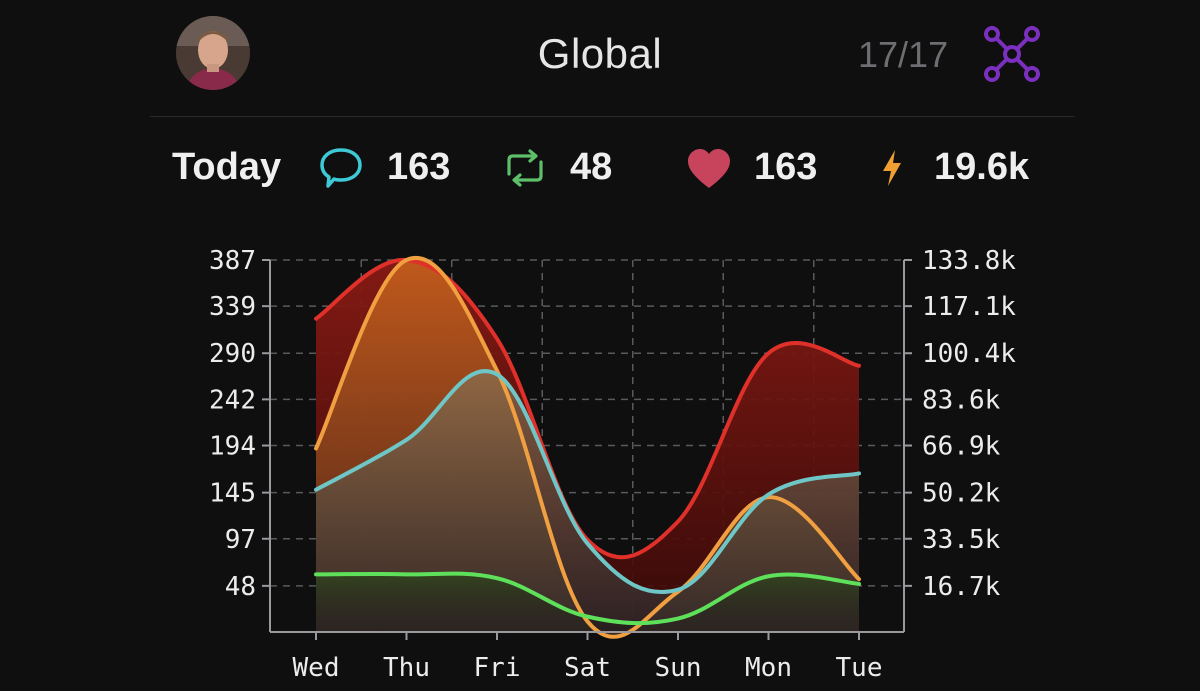  I want to click on replies-count: 163, so click(419, 167).